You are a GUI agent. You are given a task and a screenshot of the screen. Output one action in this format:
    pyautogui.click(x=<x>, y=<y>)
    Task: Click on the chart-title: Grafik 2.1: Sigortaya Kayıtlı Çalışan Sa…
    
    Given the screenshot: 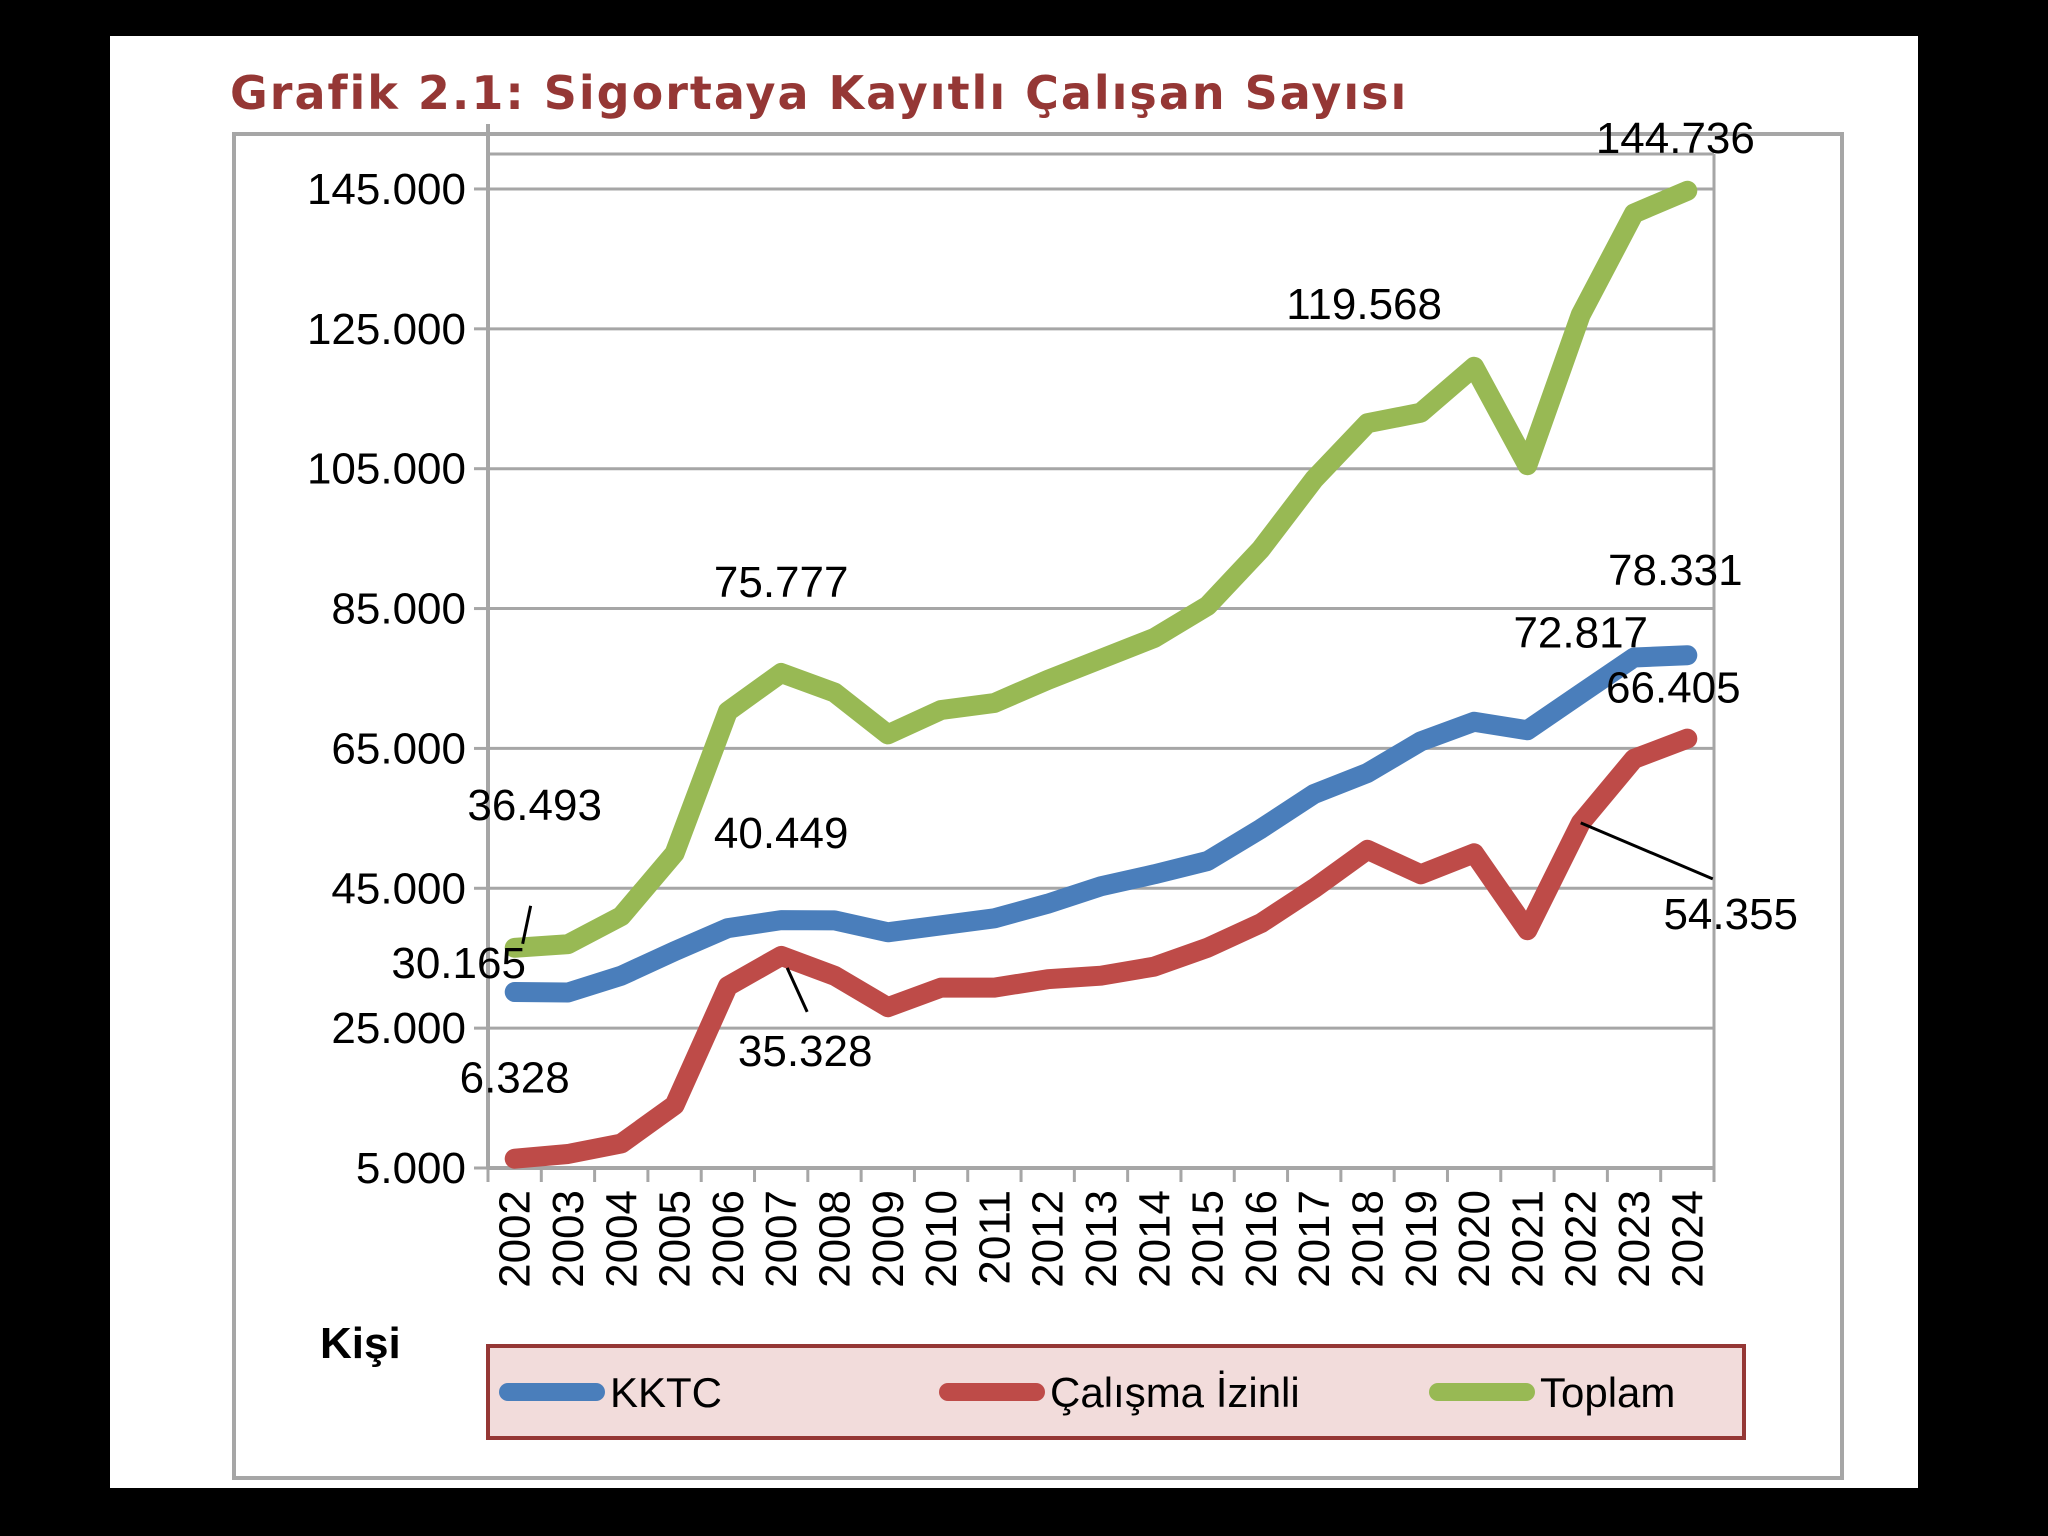 What is the action you would take?
    pyautogui.click(x=819, y=93)
    